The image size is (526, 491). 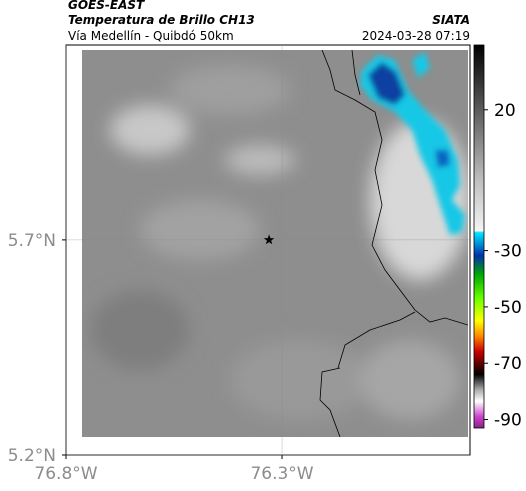 I want to click on colorbar, so click(x=479, y=236).